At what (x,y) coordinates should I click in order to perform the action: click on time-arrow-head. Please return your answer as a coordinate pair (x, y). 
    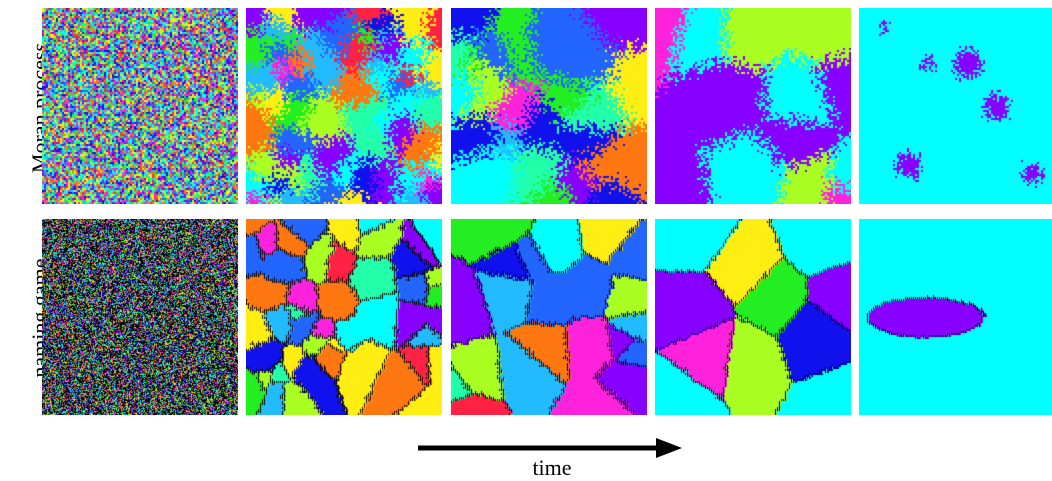
    Looking at the image, I should click on (669, 448).